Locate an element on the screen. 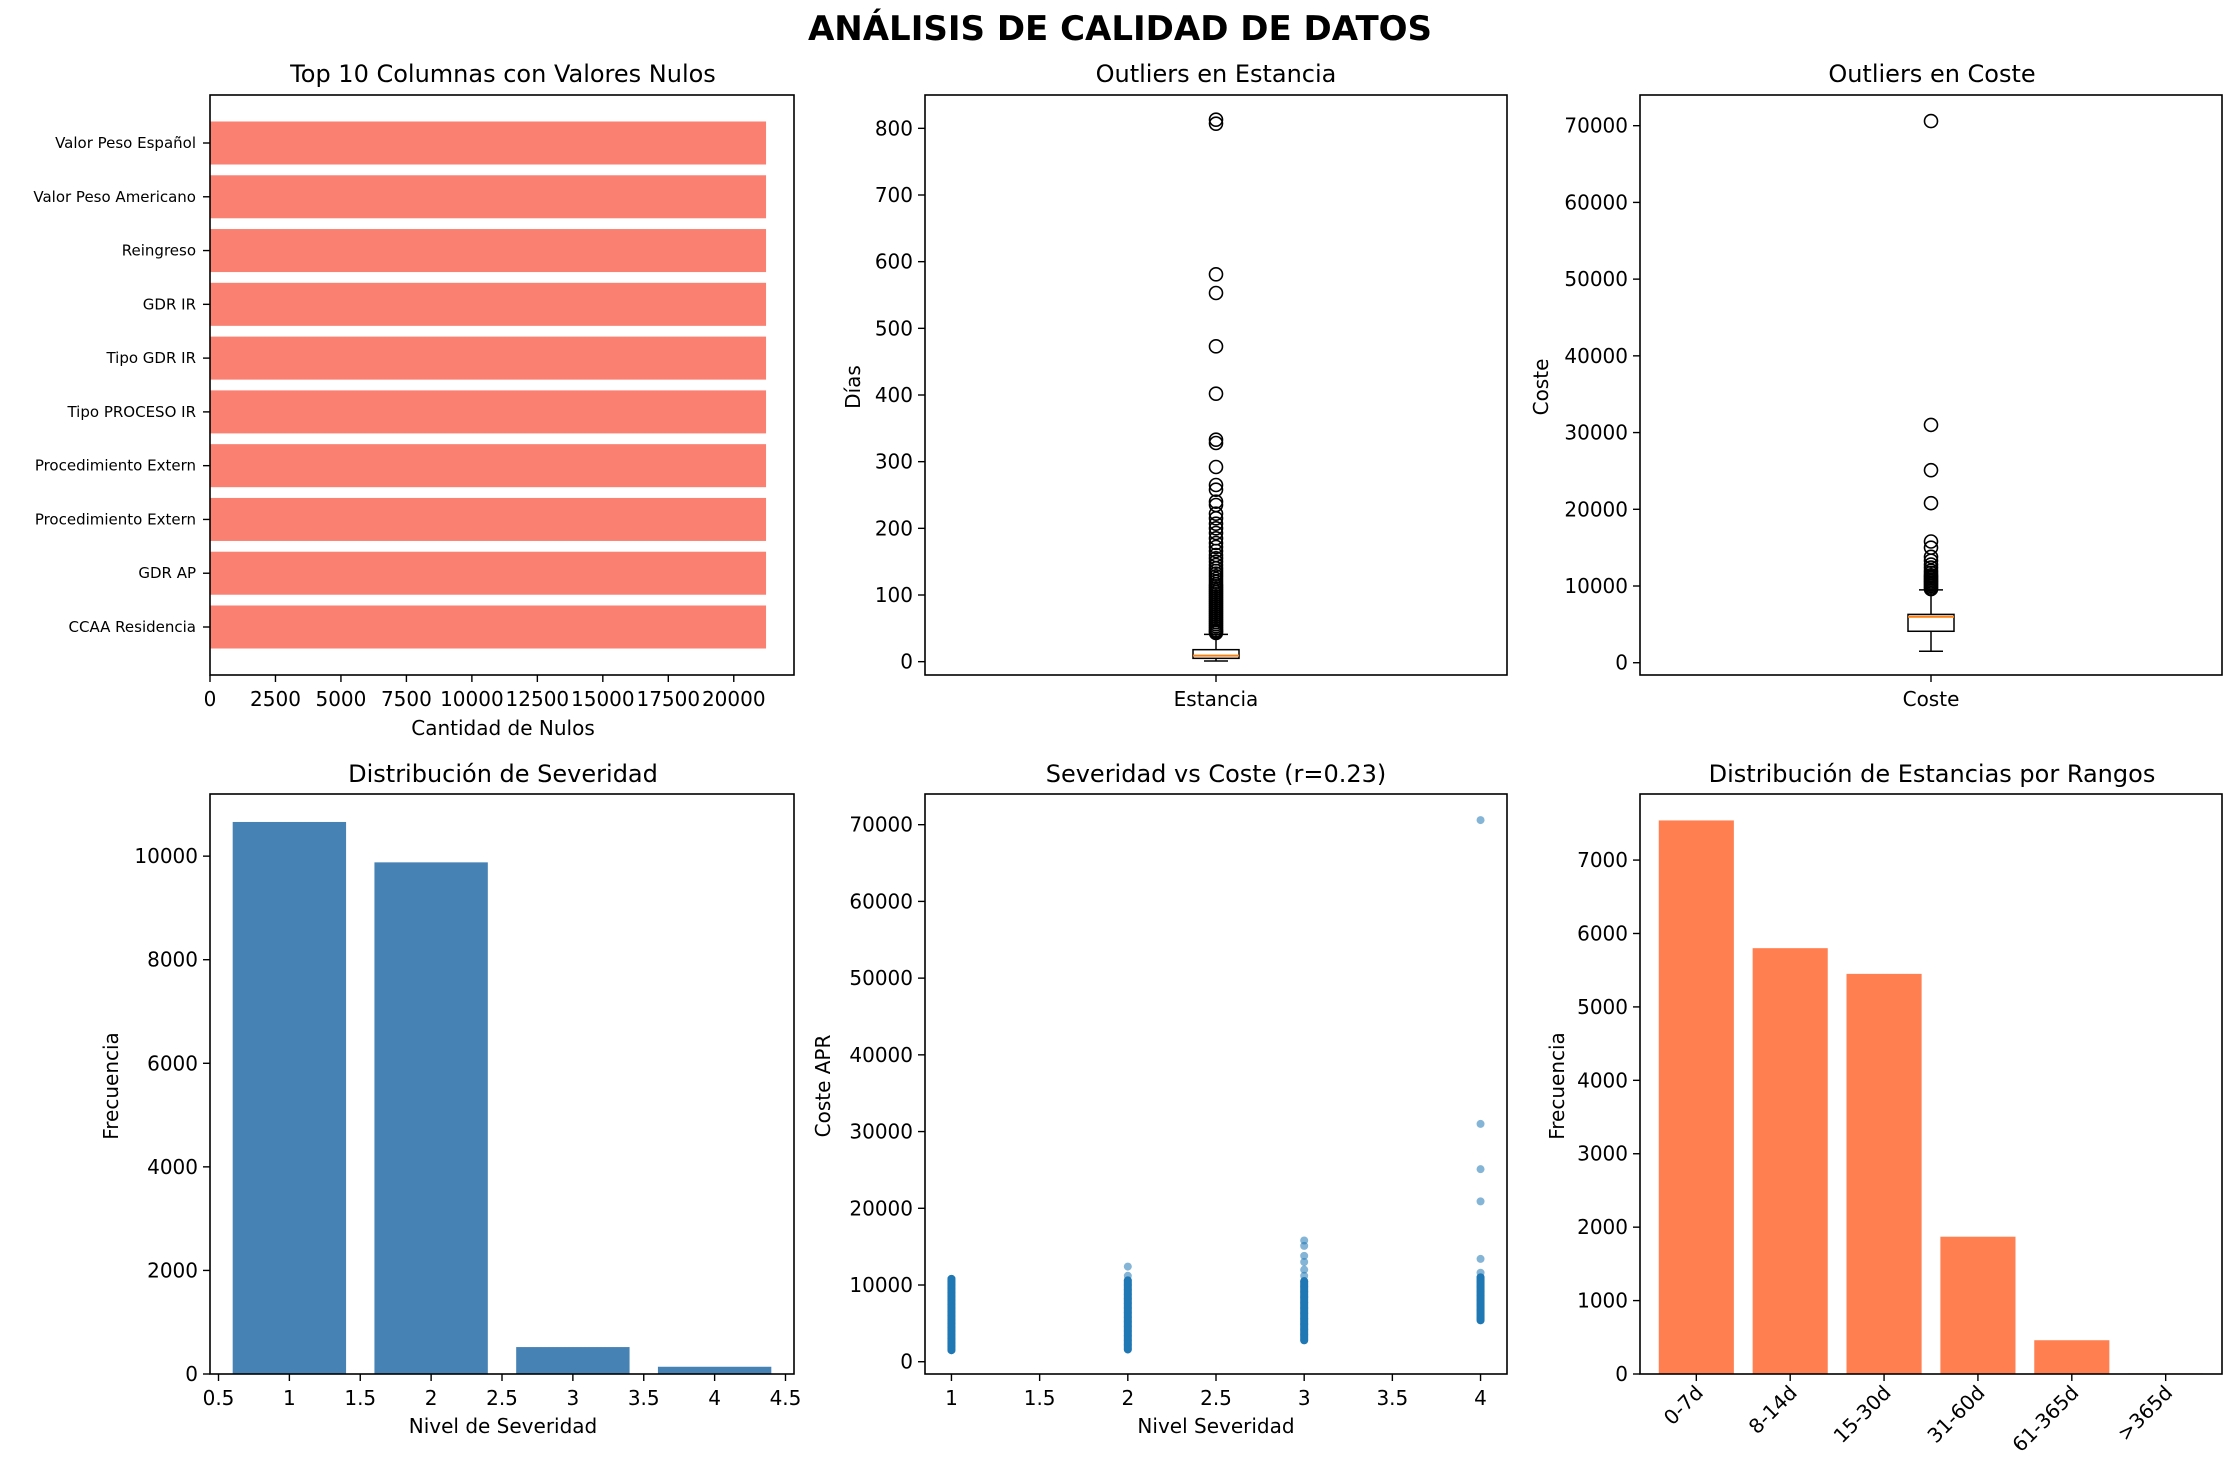 The image size is (2235, 1476). x-tick-label: 31-60d is located at coordinates (1955, 1414).